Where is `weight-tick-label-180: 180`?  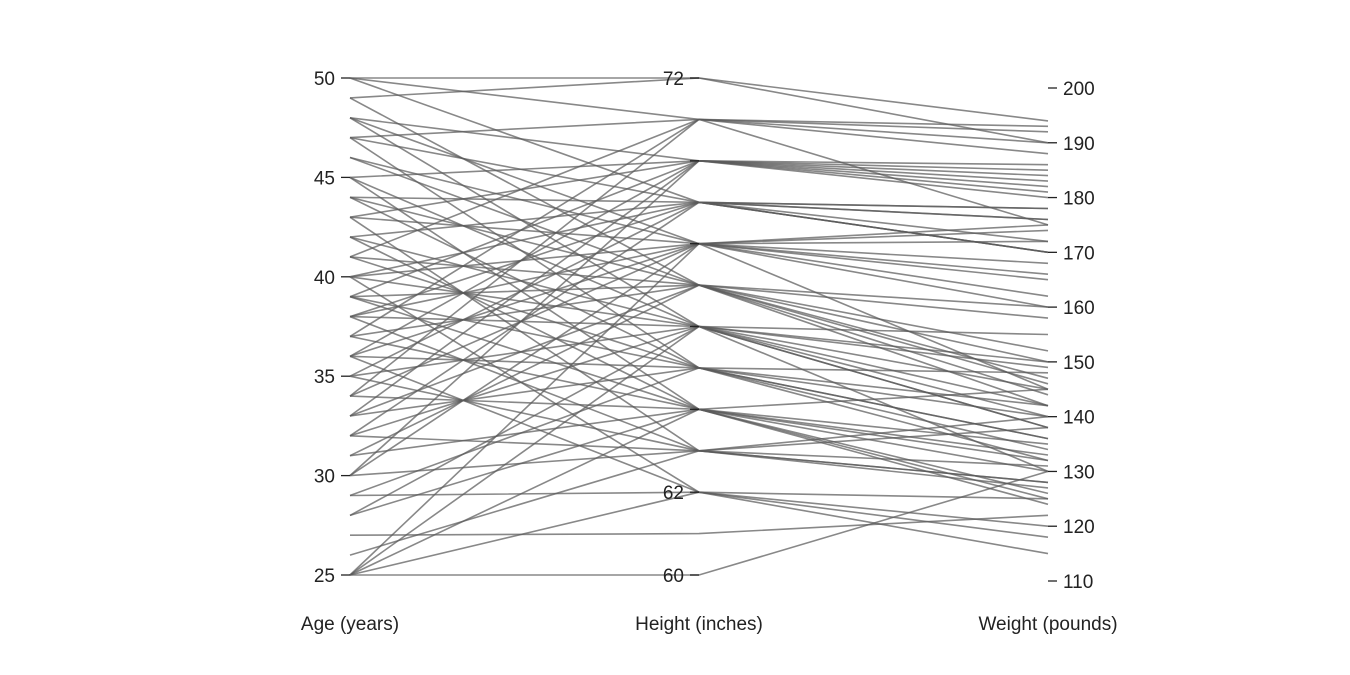
weight-tick-label-180: 180 is located at coordinates (1079, 199).